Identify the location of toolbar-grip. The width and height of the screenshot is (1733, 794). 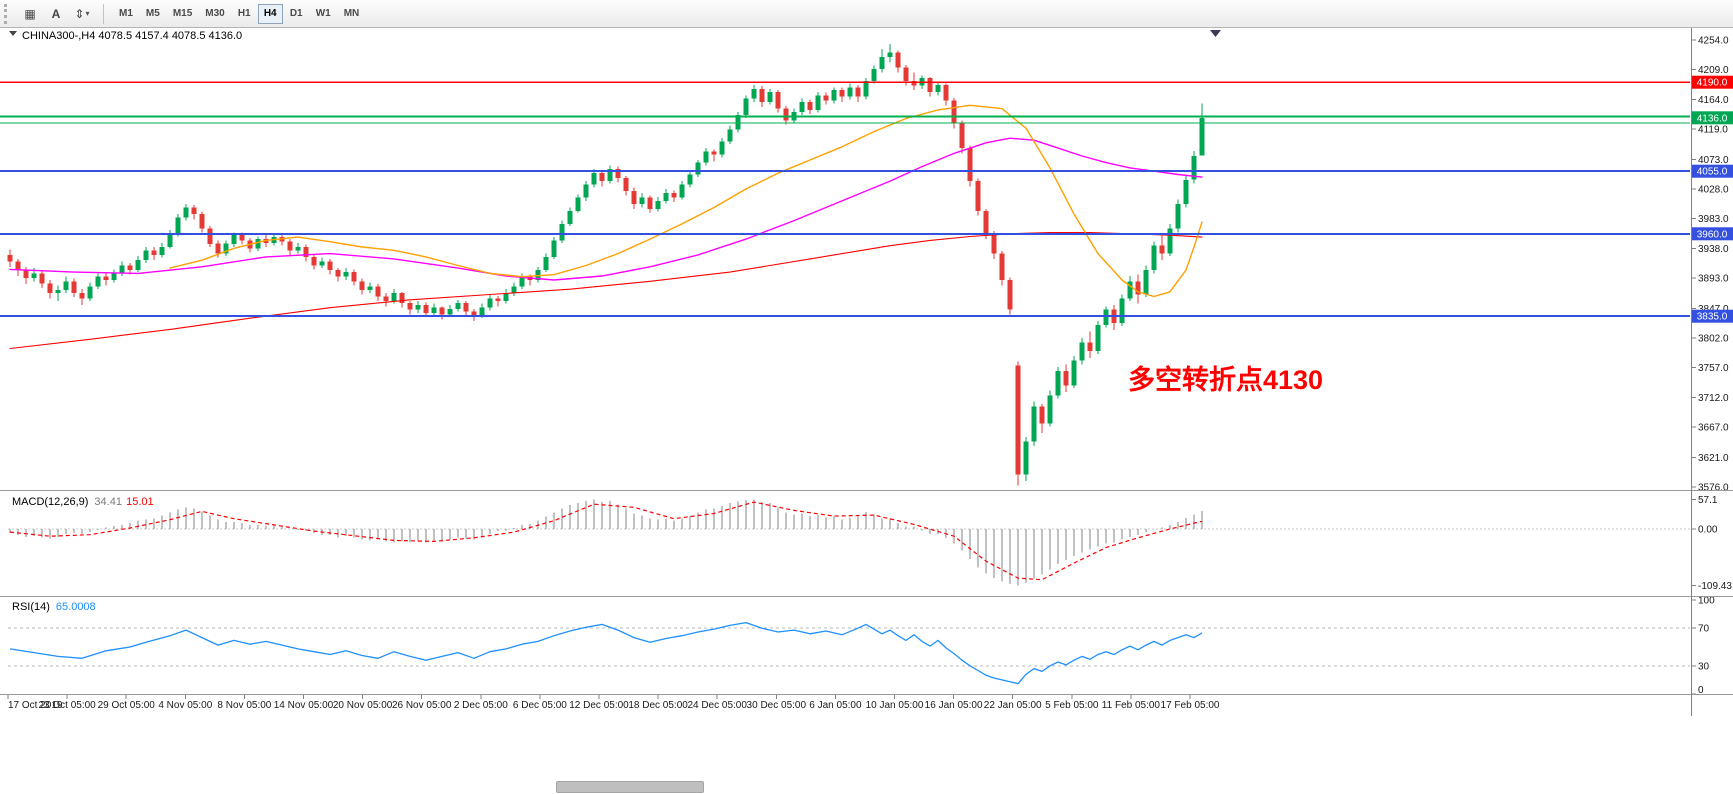
(7, 13).